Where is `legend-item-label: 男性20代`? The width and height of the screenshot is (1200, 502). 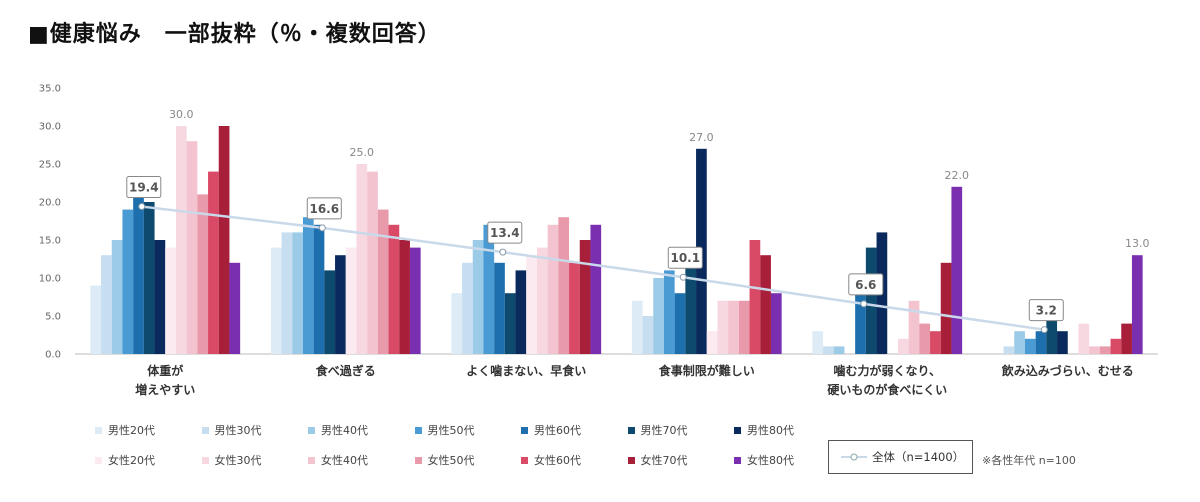
legend-item-label: 男性20代 is located at coordinates (131, 430).